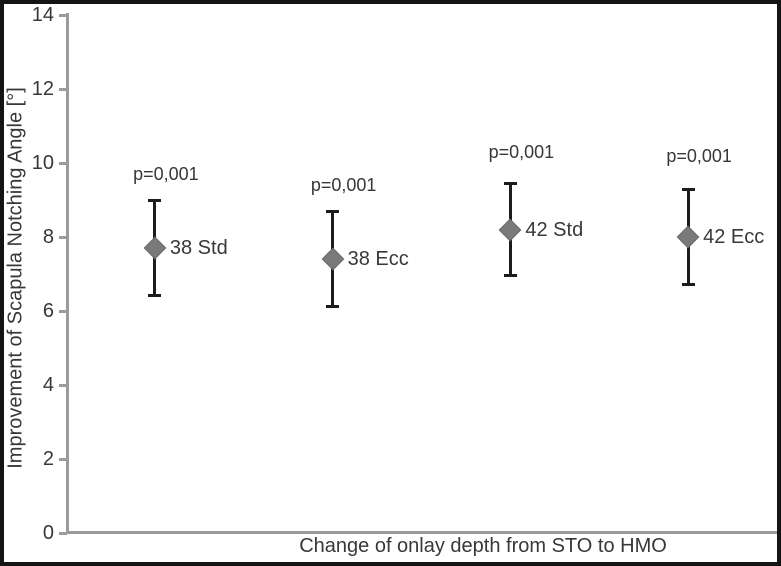 The height and width of the screenshot is (566, 781). I want to click on marker-38-ecc, so click(332, 259).